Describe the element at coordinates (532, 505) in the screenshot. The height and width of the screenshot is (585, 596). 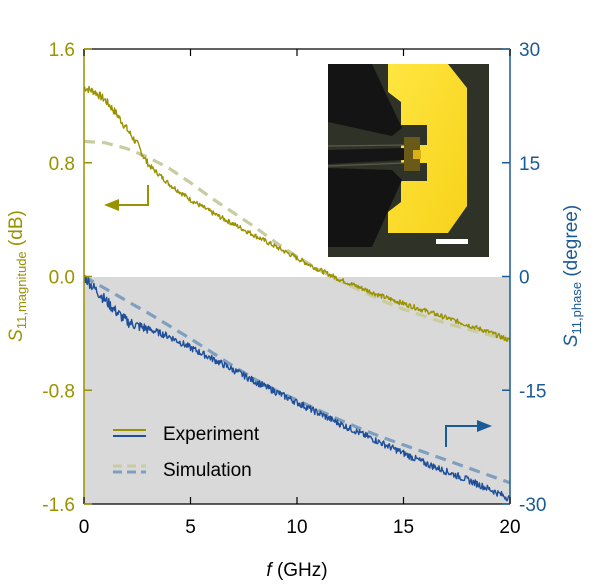
I see `y-right-tick-label: -30` at that location.